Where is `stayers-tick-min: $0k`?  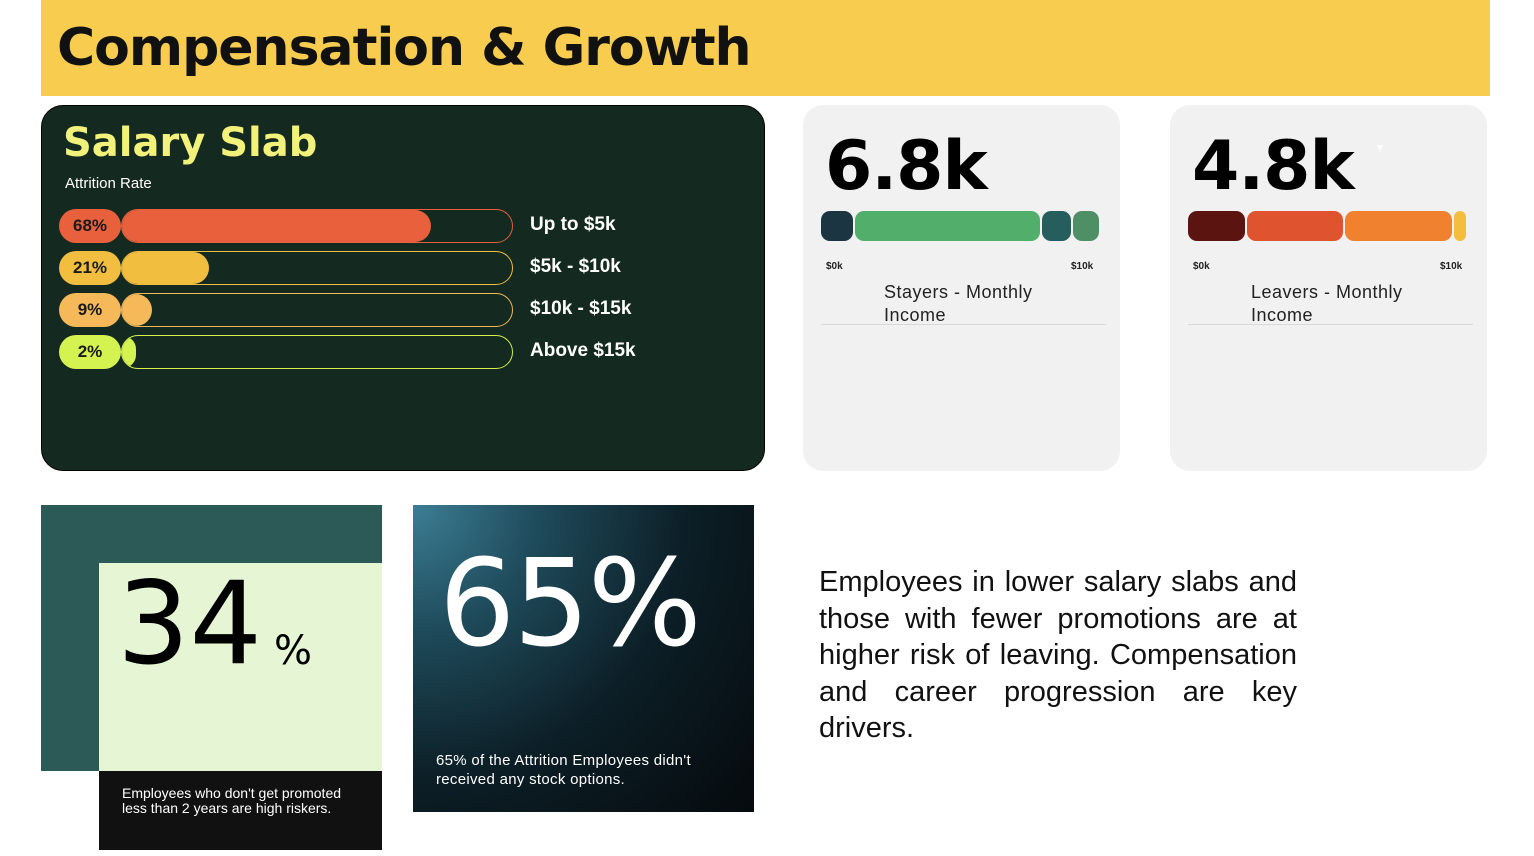
stayers-tick-min: $0k is located at coordinates (834, 266).